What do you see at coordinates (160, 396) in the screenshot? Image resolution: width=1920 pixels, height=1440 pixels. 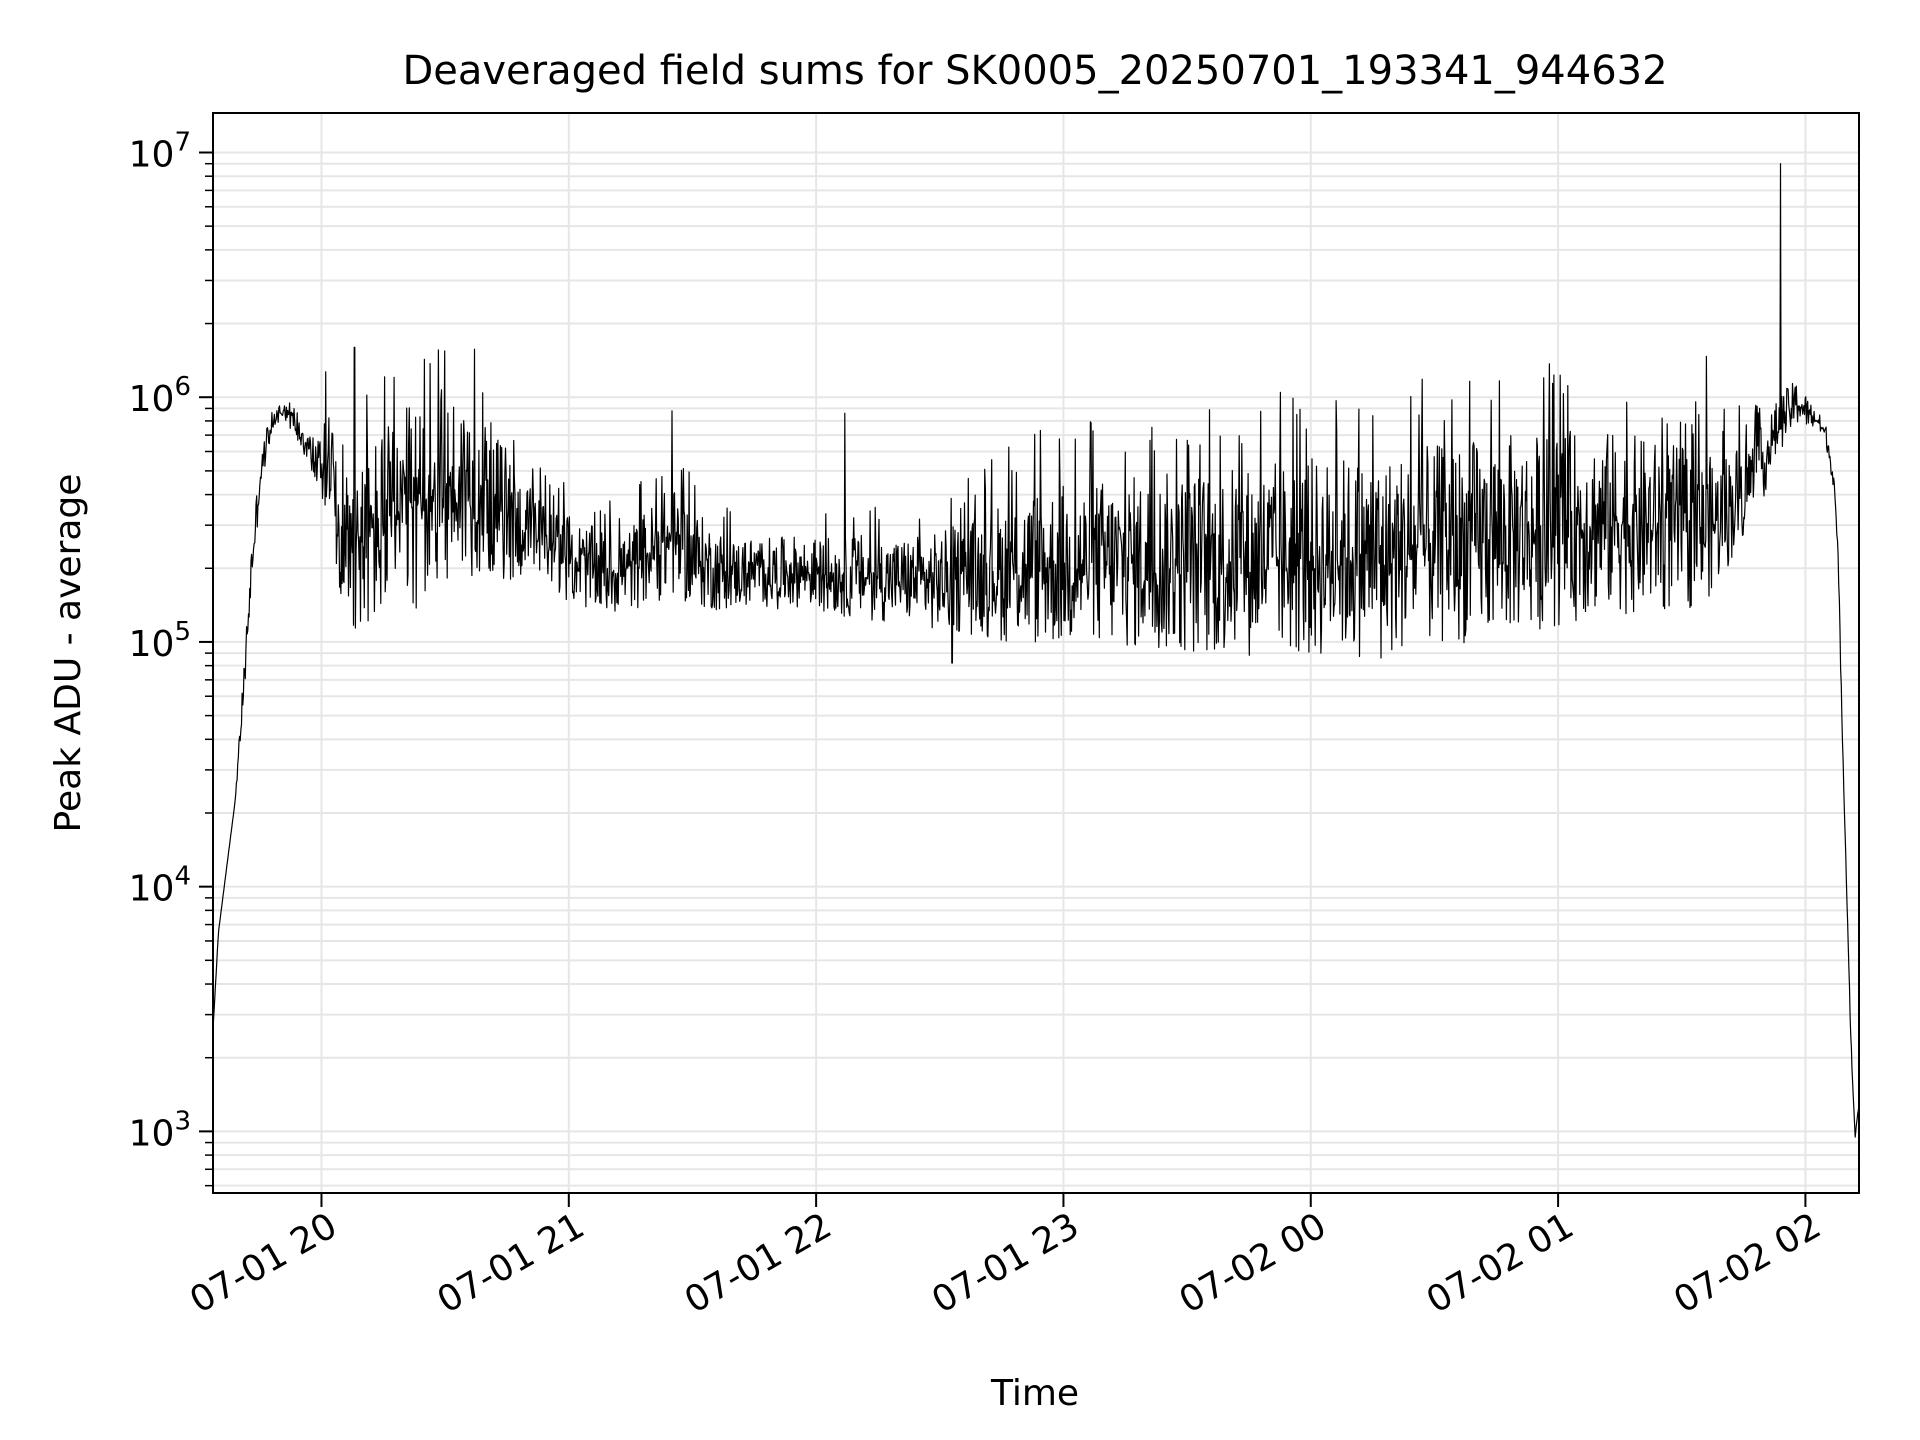 I see `y-tick-label: 10⁶` at bounding box center [160, 396].